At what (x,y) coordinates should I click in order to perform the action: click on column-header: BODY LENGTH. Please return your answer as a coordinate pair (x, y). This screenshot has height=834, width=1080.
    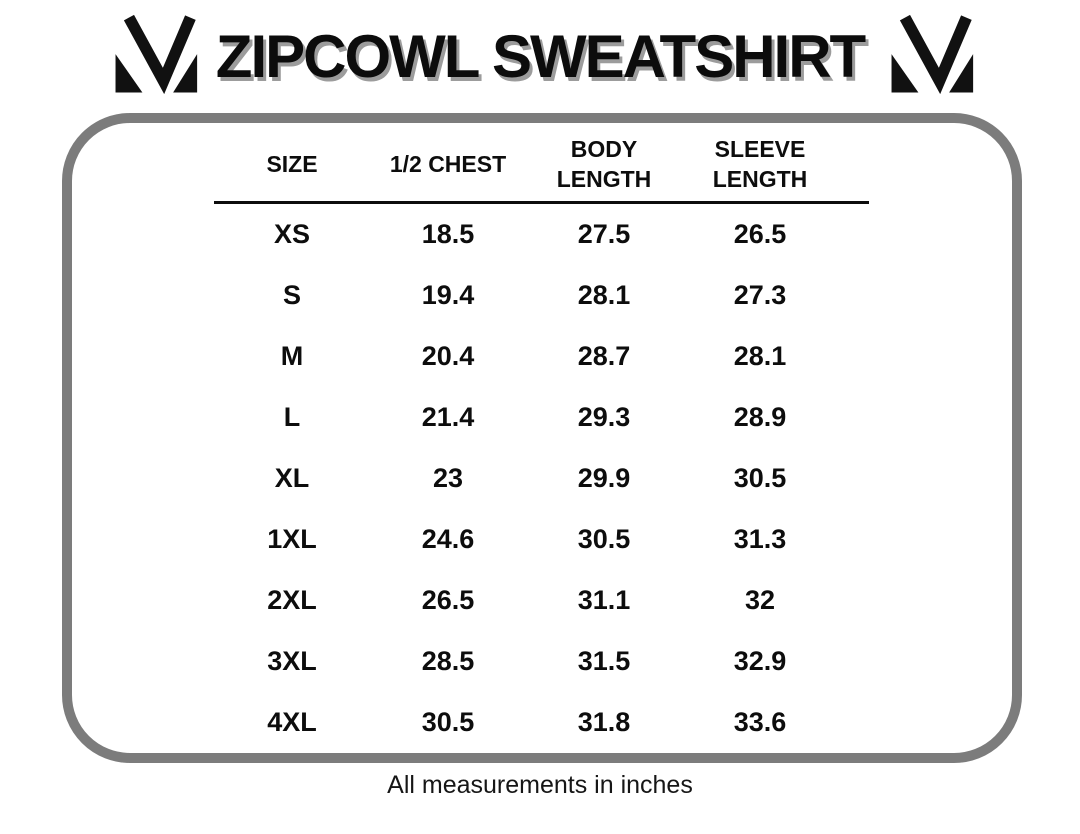
    Looking at the image, I should click on (604, 164).